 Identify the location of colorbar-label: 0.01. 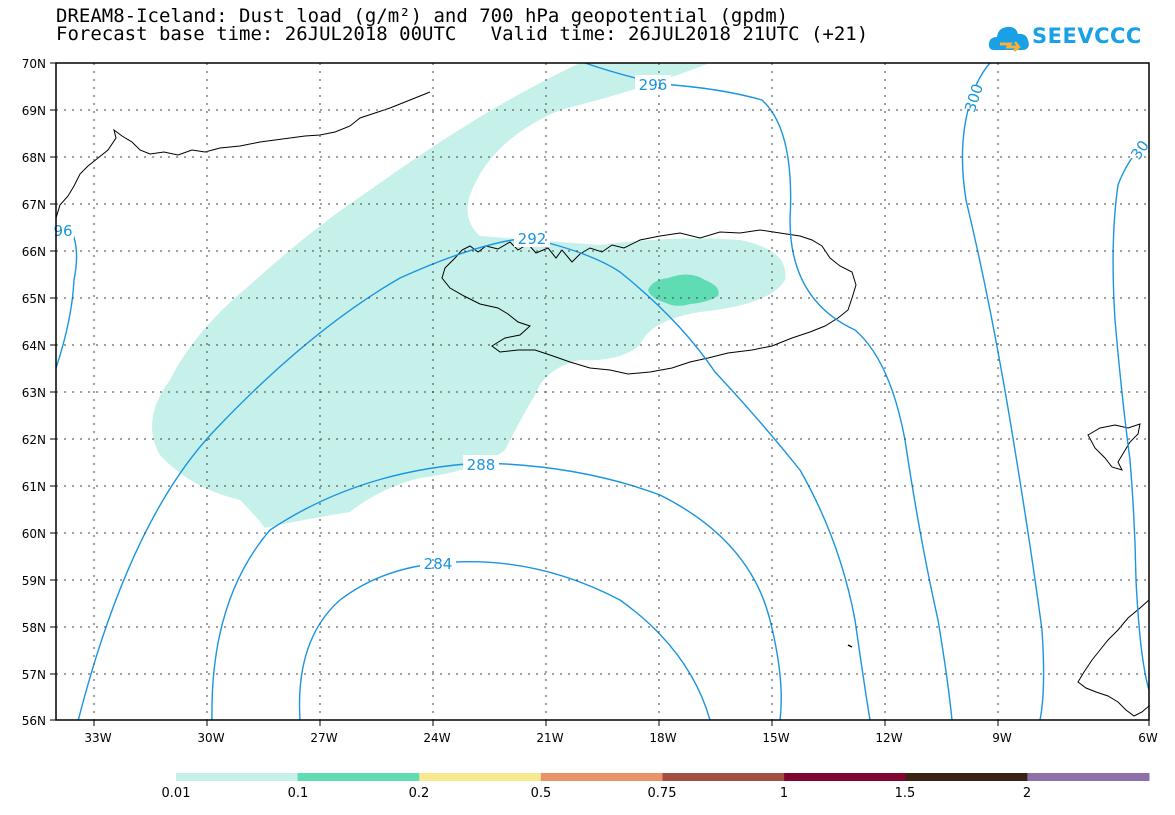
(176, 793).